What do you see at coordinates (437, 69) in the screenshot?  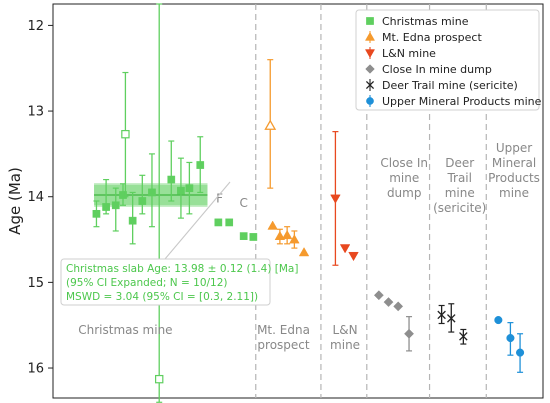 I see `legend-label-3: Close In mine dump` at bounding box center [437, 69].